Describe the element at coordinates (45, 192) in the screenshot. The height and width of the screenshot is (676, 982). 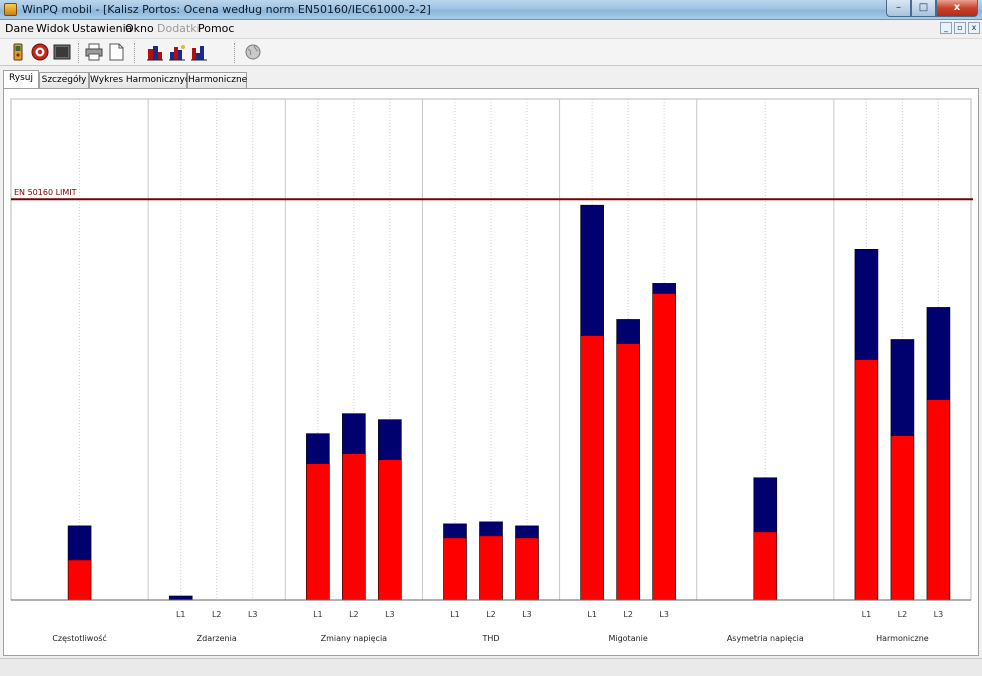
I see `limit-label: EN 50160 LIMIT` at that location.